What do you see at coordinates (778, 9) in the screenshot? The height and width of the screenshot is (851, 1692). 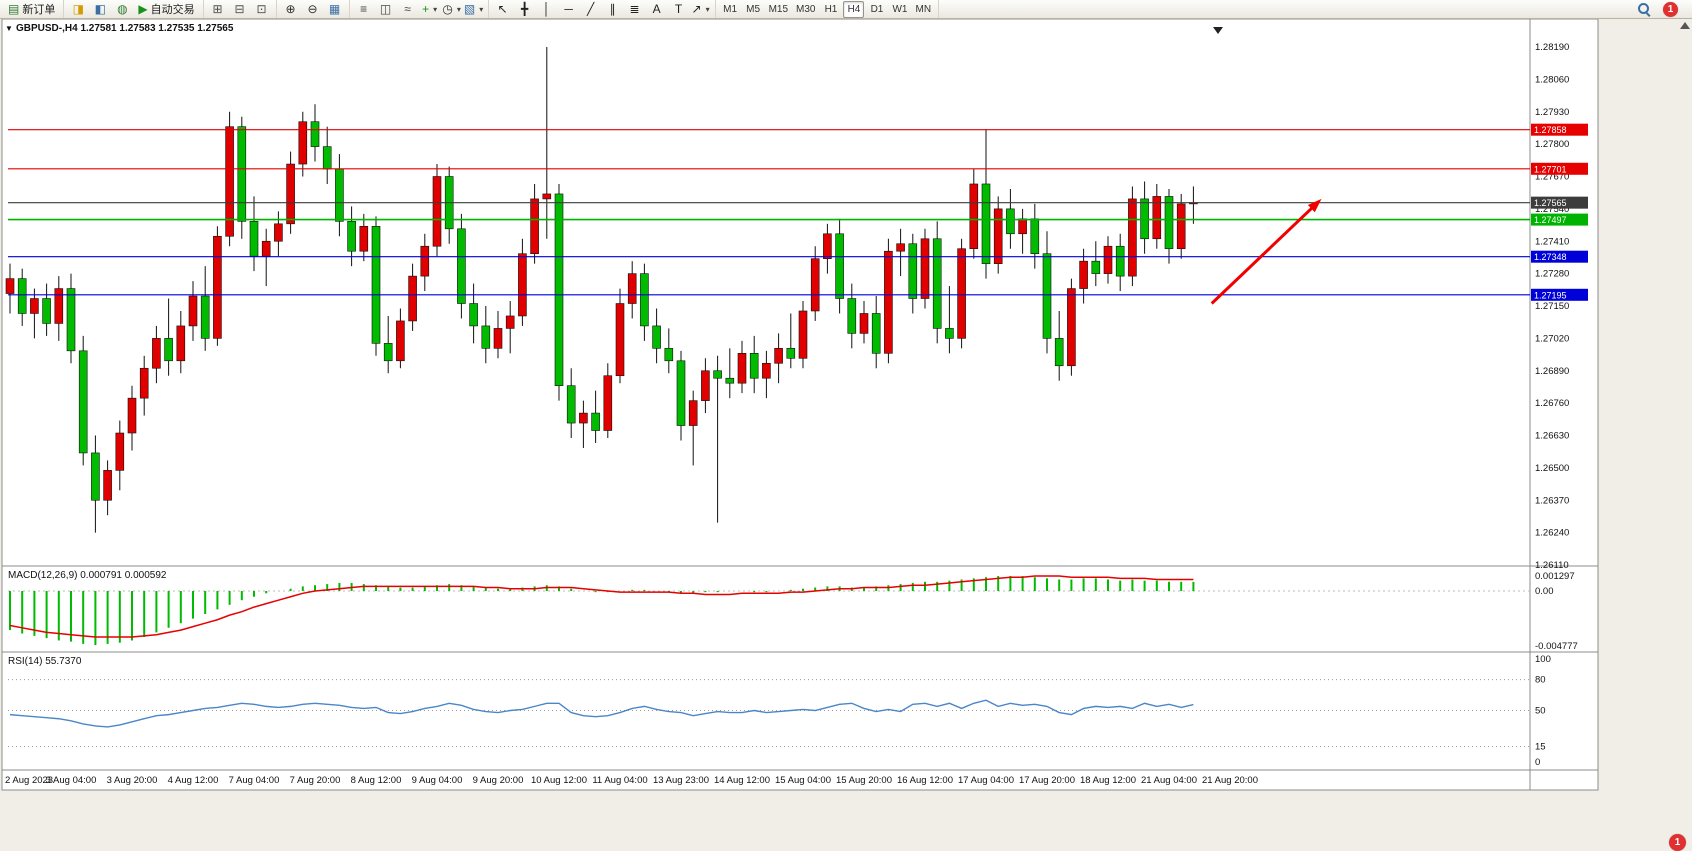 I see `timeframe-m15: M15` at bounding box center [778, 9].